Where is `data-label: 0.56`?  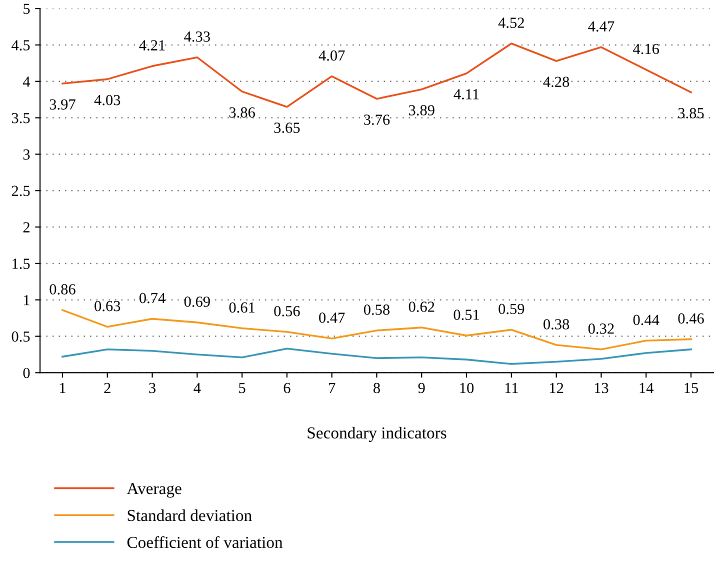
data-label: 0.56 is located at coordinates (287, 311).